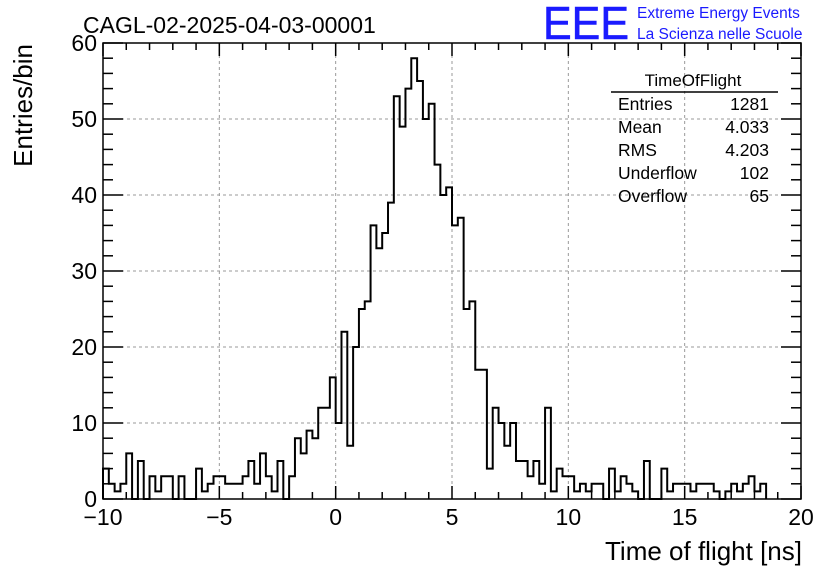 This screenshot has width=836, height=572. I want to click on y-tick-labels: 0 10 20 30 40 50 60, so click(84, 271).